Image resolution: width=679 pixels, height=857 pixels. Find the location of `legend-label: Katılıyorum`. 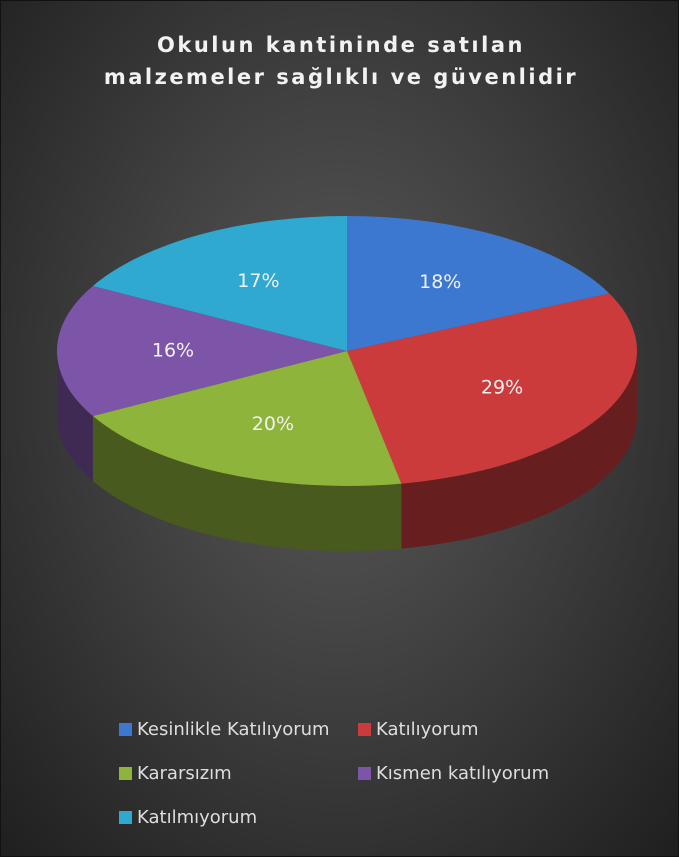

legend-label: Katılıyorum is located at coordinates (427, 729).